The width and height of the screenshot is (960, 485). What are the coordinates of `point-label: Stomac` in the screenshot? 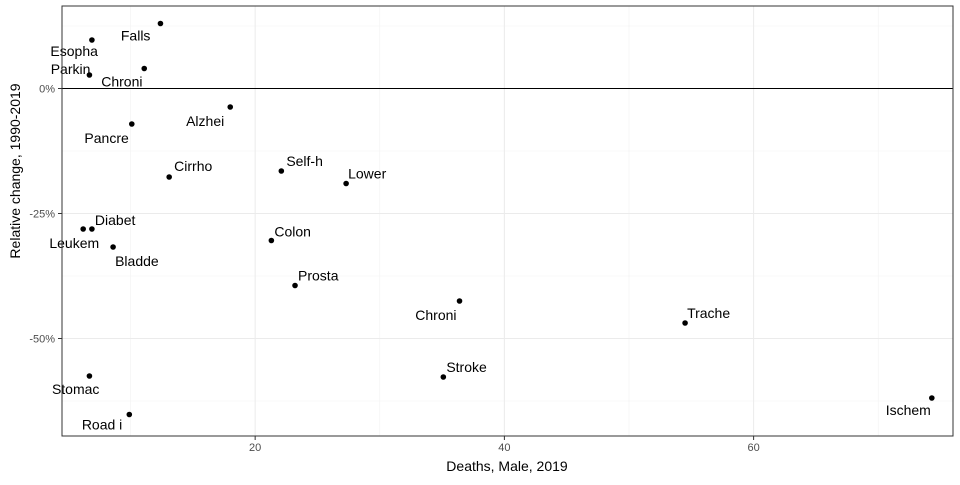 It's located at (75, 389).